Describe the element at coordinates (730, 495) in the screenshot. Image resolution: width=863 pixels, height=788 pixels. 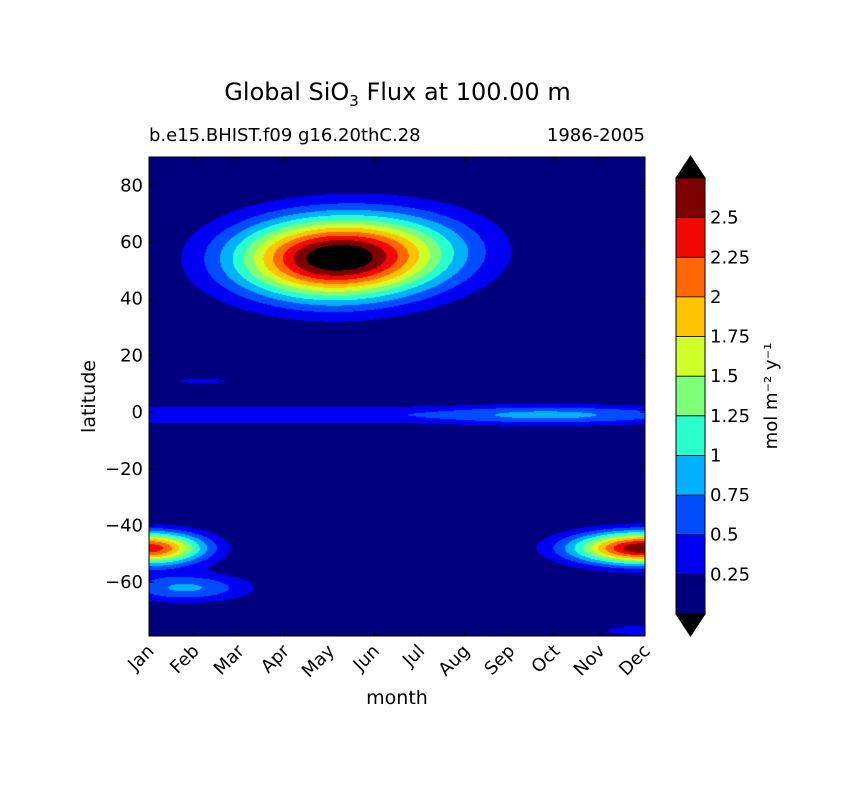
I see `colorbar-tick-label: 0.75` at that location.